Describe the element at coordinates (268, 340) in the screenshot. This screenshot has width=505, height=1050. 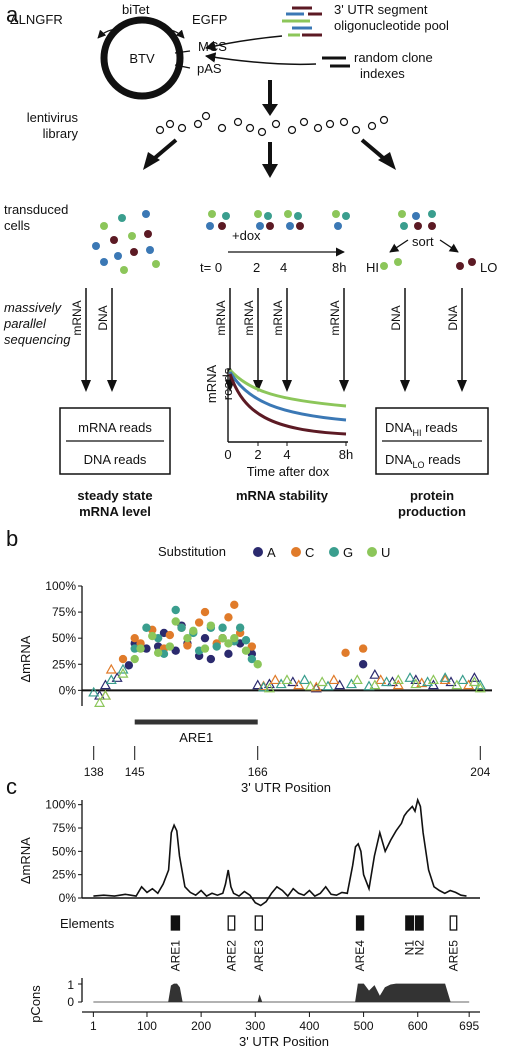
I see `sequencing-arrows: mRNA DNA mRNA mRNA mRNA mRNA DNA DNA` at that location.